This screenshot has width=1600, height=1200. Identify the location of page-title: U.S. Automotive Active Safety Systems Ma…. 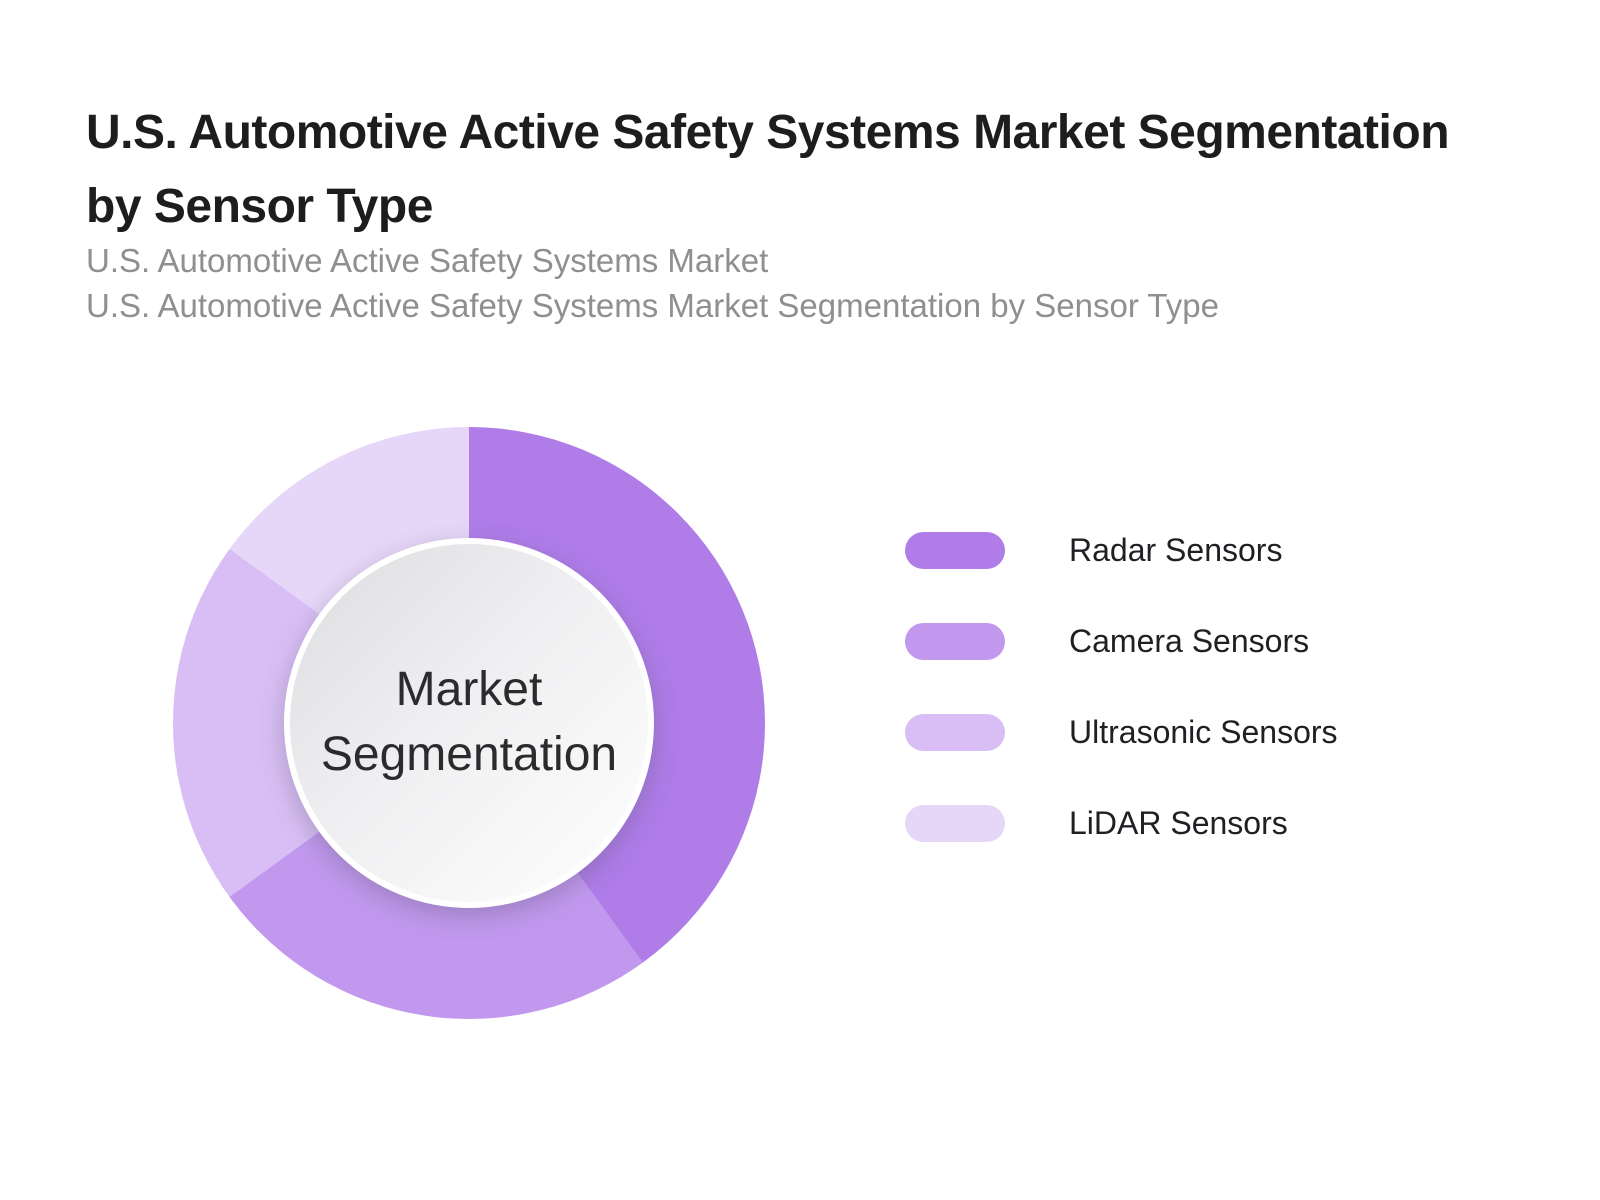
(768, 170).